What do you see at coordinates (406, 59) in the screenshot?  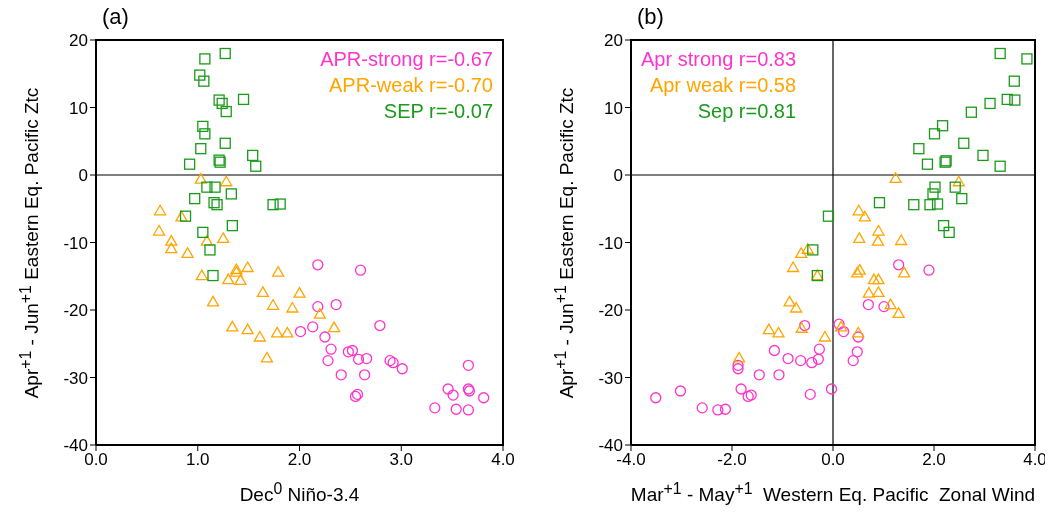 I see `text: APR-strong r=-0.67` at bounding box center [406, 59].